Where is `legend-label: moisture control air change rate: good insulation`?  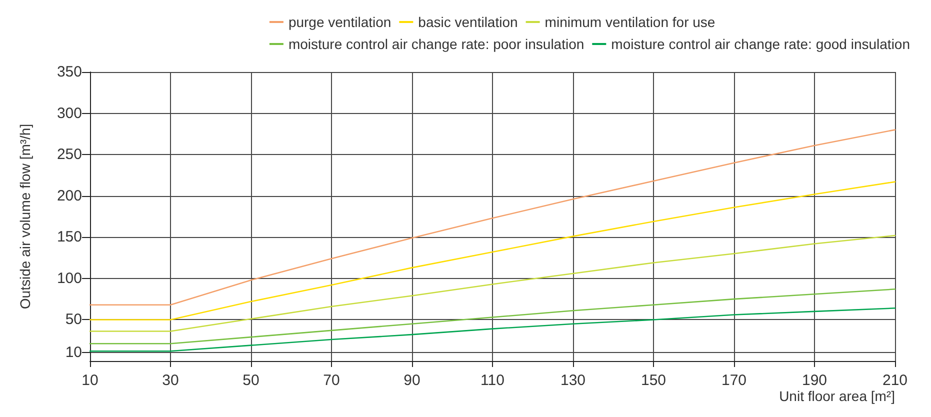 legend-label: moisture control air change rate: good insulation is located at coordinates (760, 44).